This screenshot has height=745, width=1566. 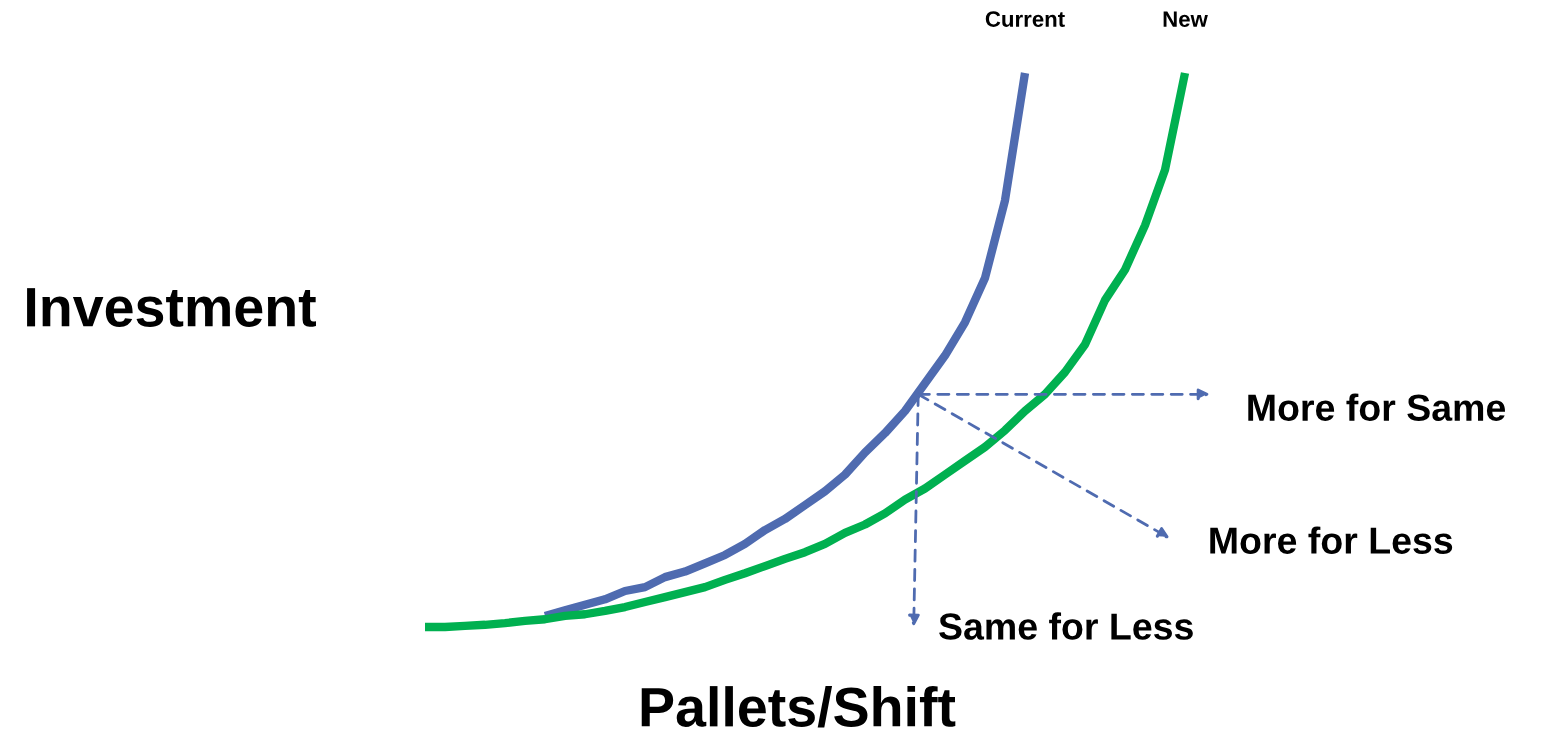 I want to click on y-axis-title: Investment, so click(x=171, y=307).